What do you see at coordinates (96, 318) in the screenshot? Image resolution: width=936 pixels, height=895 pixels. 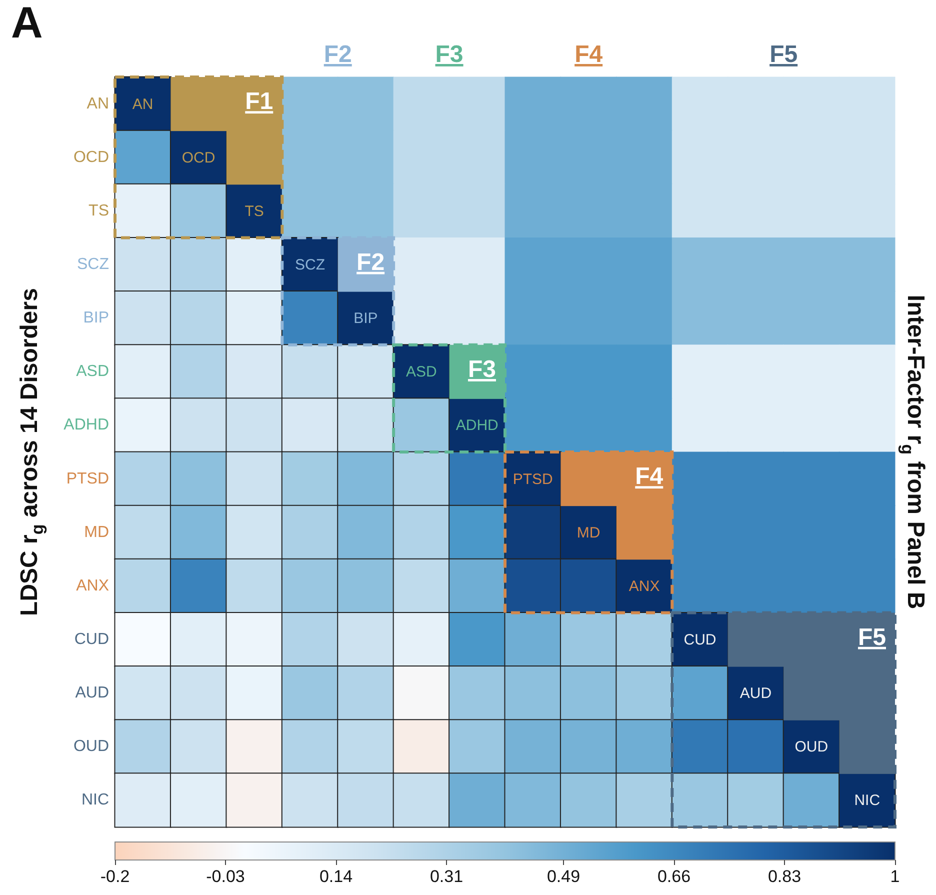 I see `y-tick-label: BIP` at bounding box center [96, 318].